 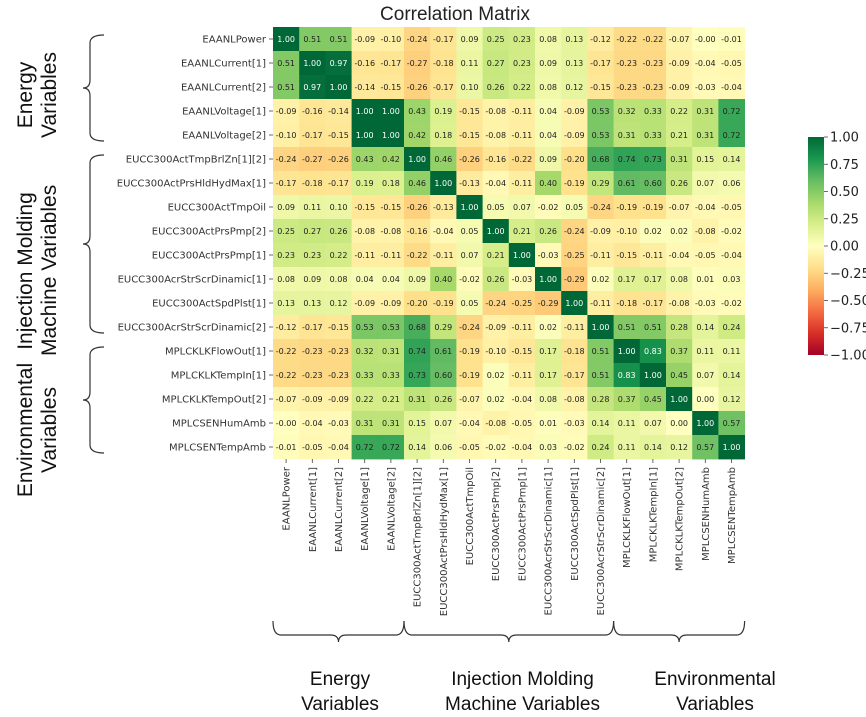 I want to click on cell-value-label: 0.09, so click(x=548, y=159).